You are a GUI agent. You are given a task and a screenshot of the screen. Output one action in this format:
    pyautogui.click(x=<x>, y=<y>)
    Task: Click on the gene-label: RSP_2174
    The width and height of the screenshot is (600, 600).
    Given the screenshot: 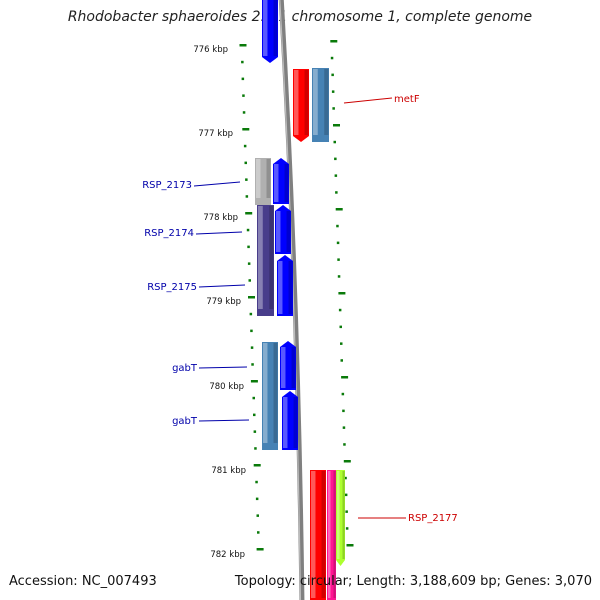 What is the action you would take?
    pyautogui.click(x=193, y=233)
    